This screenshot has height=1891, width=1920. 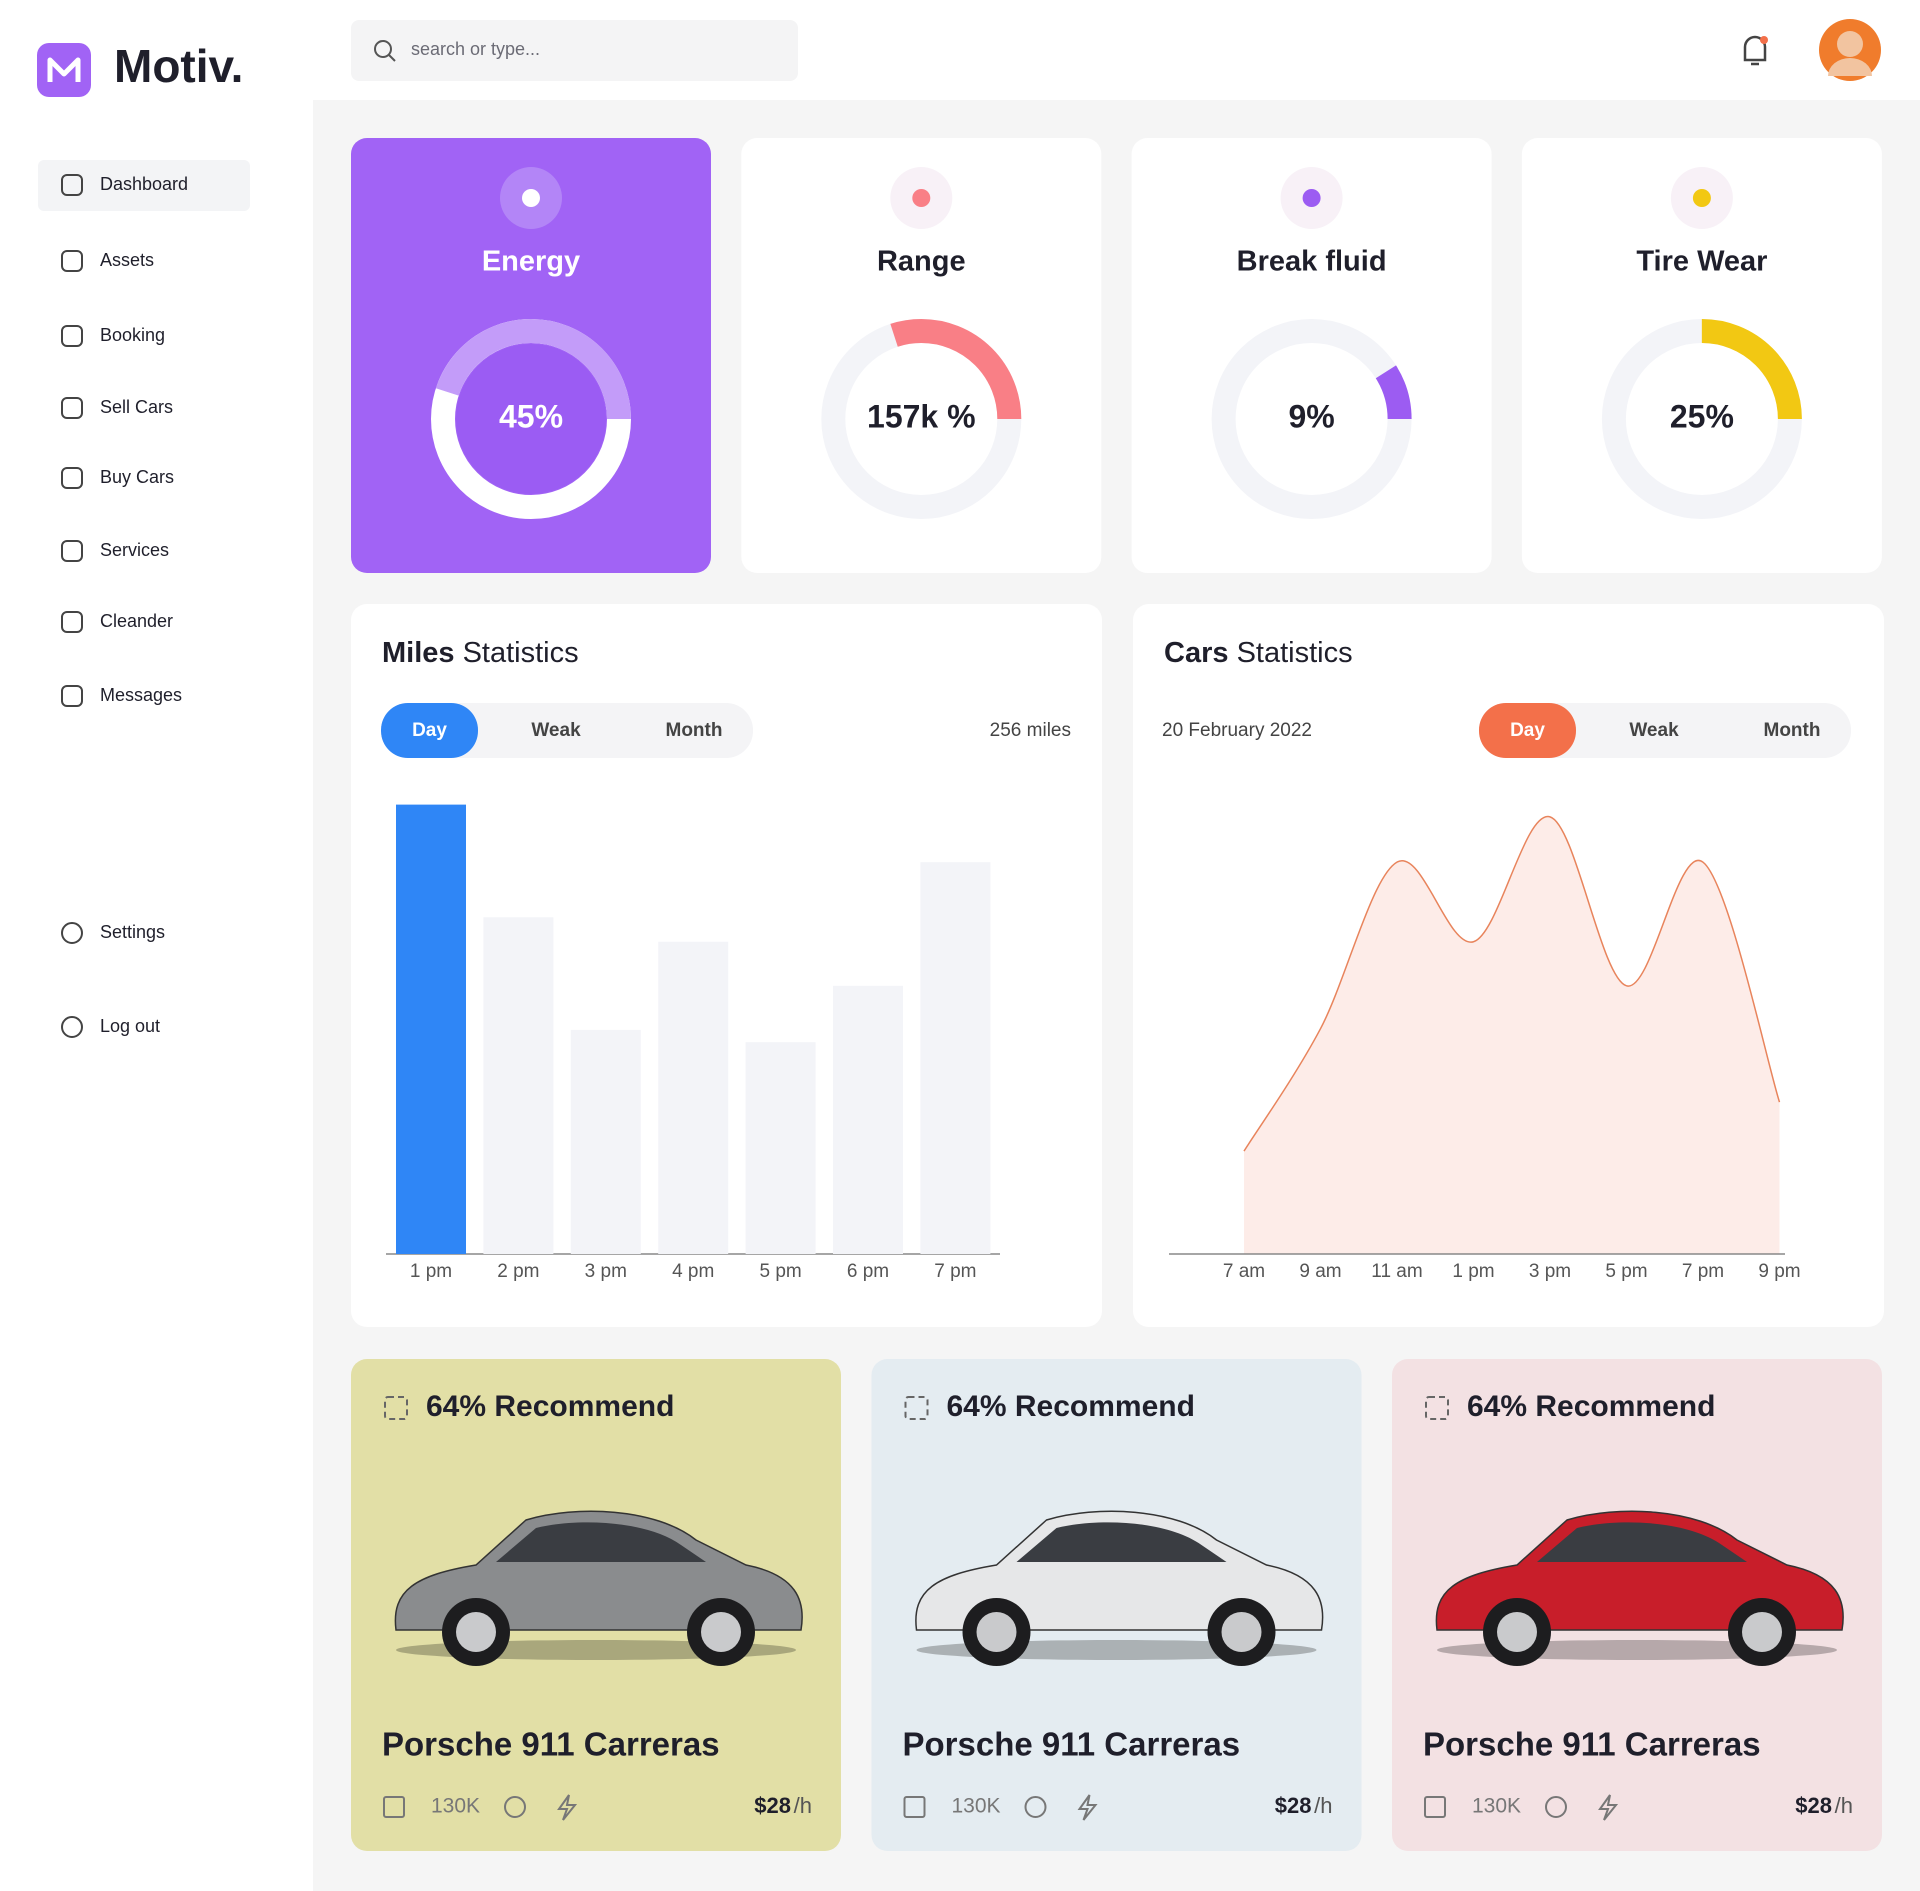 I want to click on price-unit: /h, so click(x=1323, y=1805).